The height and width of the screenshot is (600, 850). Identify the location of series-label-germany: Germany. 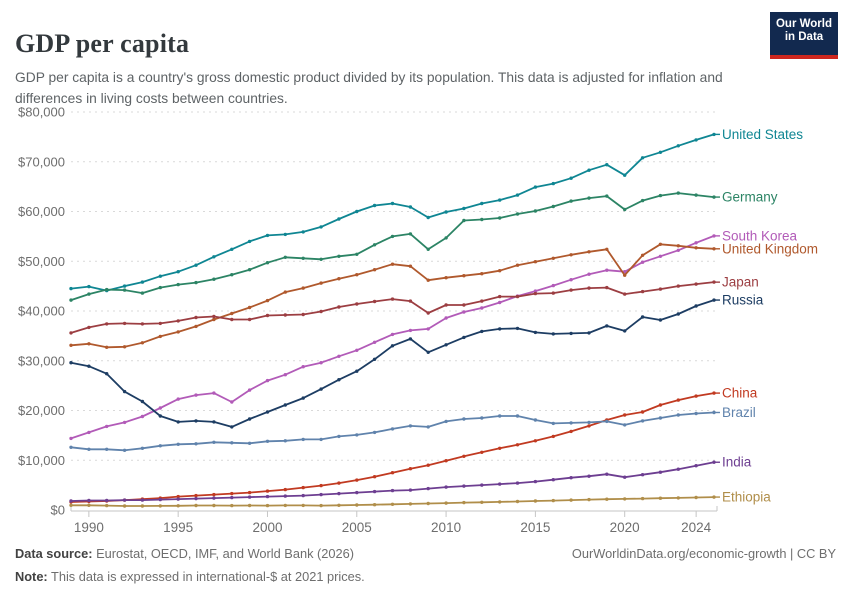
(750, 197).